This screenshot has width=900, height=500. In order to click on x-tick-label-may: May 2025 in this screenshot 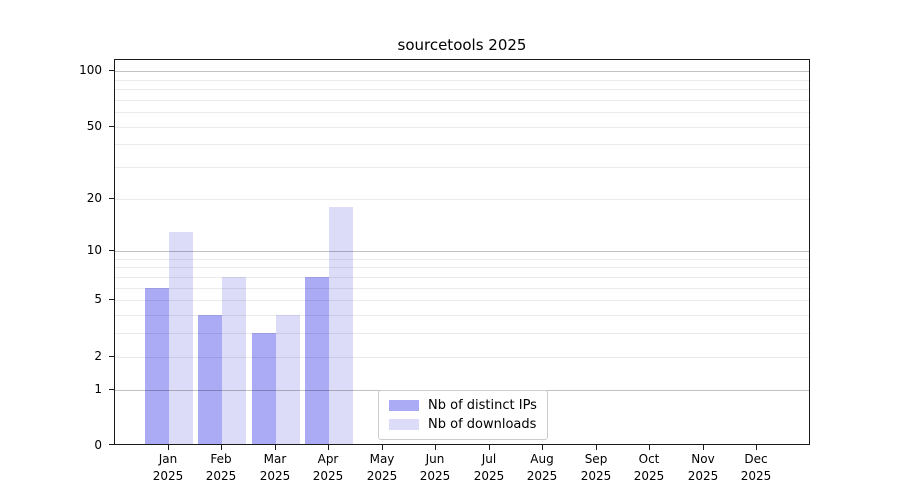, I will do `click(382, 468)`.